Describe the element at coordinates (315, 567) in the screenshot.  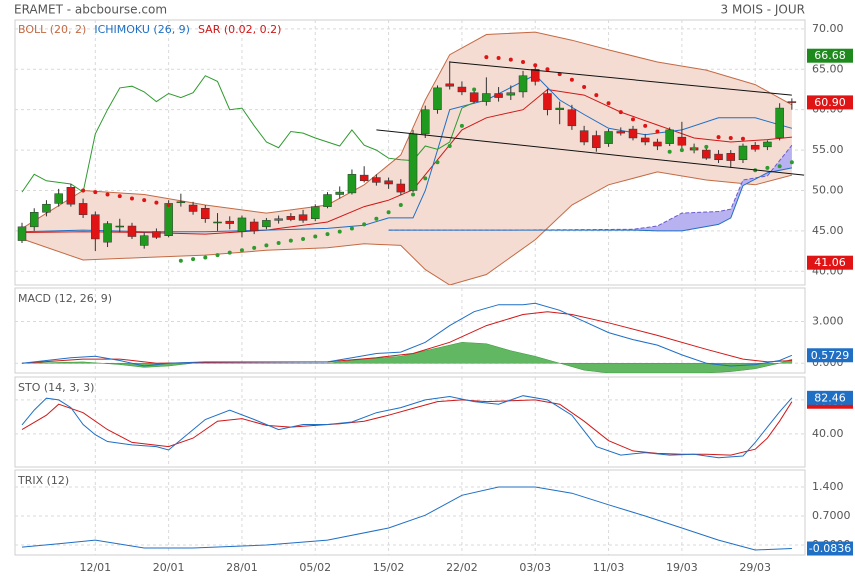
I see `x-tick-label: 05/02` at that location.